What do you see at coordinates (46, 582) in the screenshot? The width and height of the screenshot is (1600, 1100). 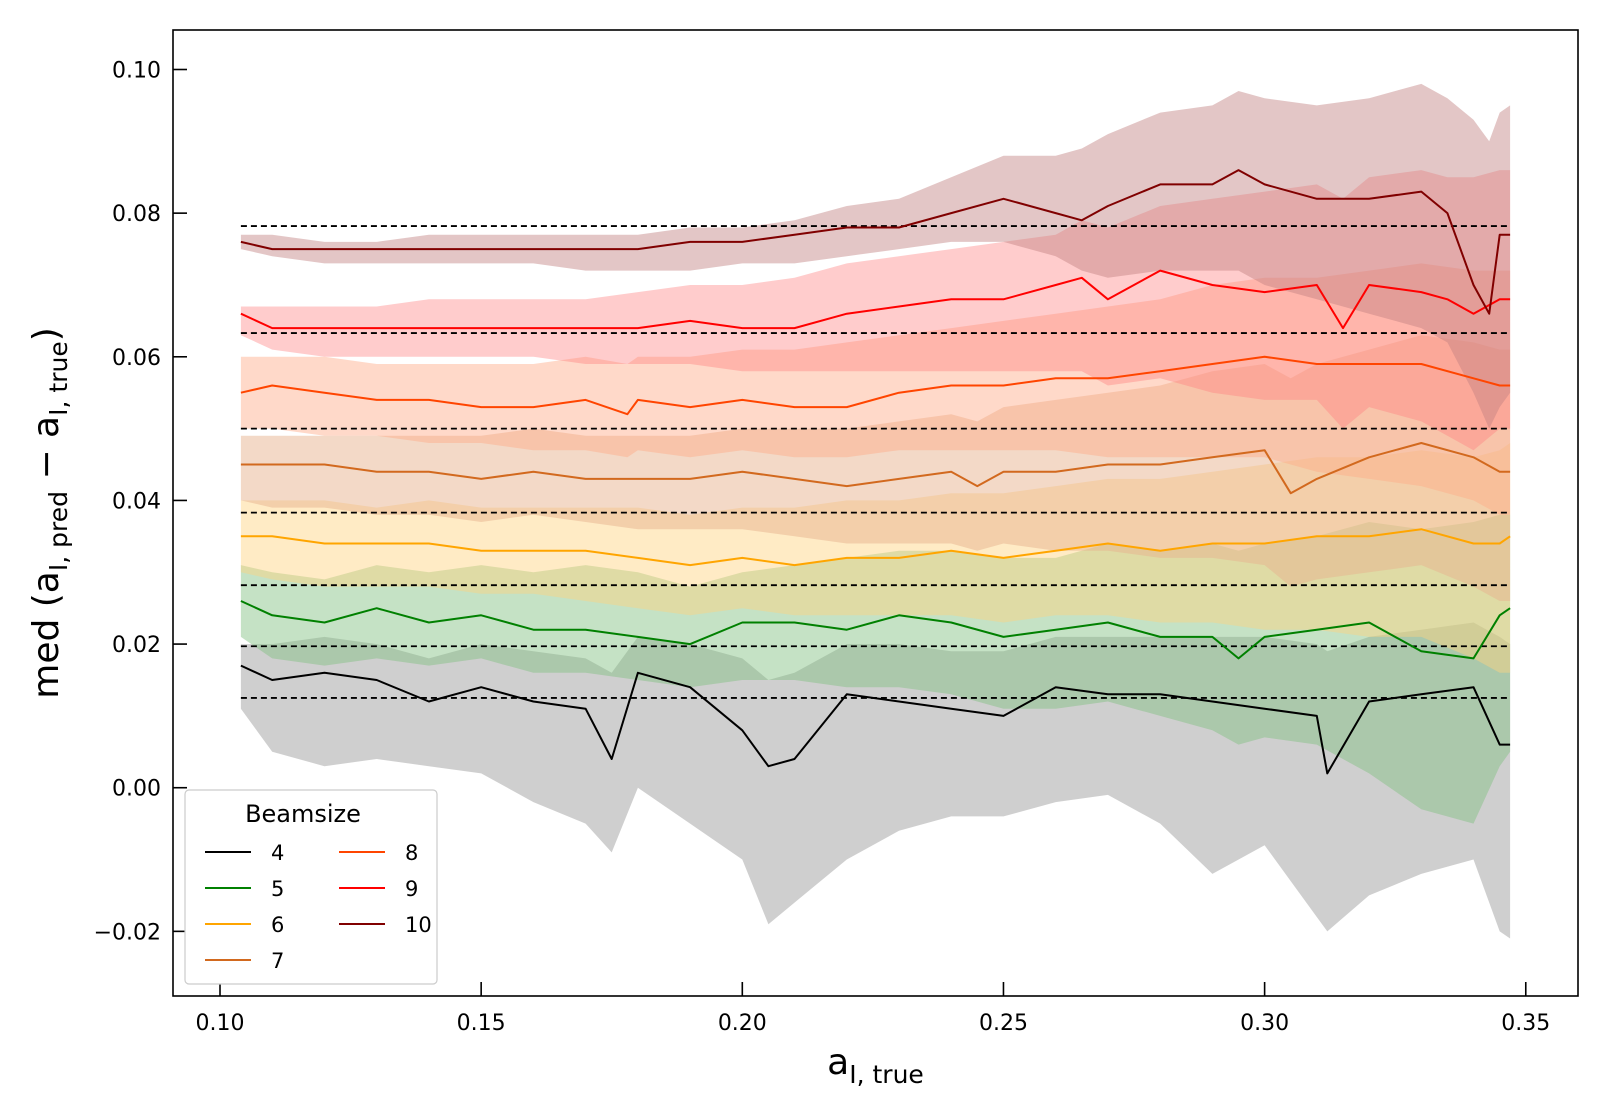 I see `y-axis-label-a1: a` at bounding box center [46, 582].